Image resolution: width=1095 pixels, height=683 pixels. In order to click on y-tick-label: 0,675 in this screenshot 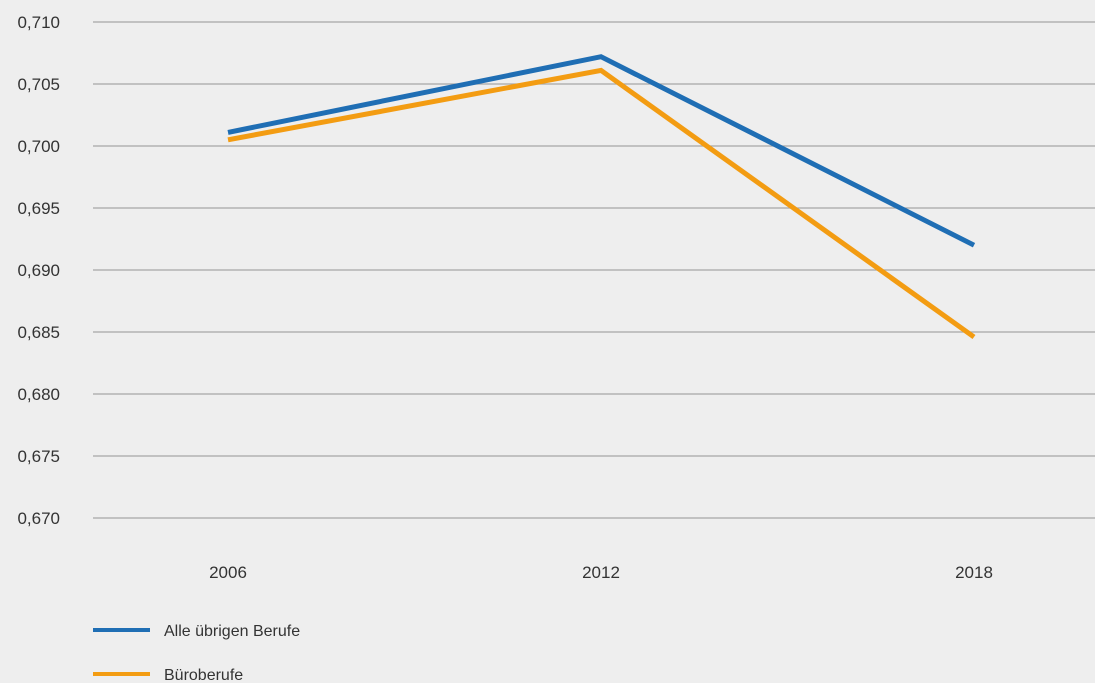, I will do `click(38, 456)`.